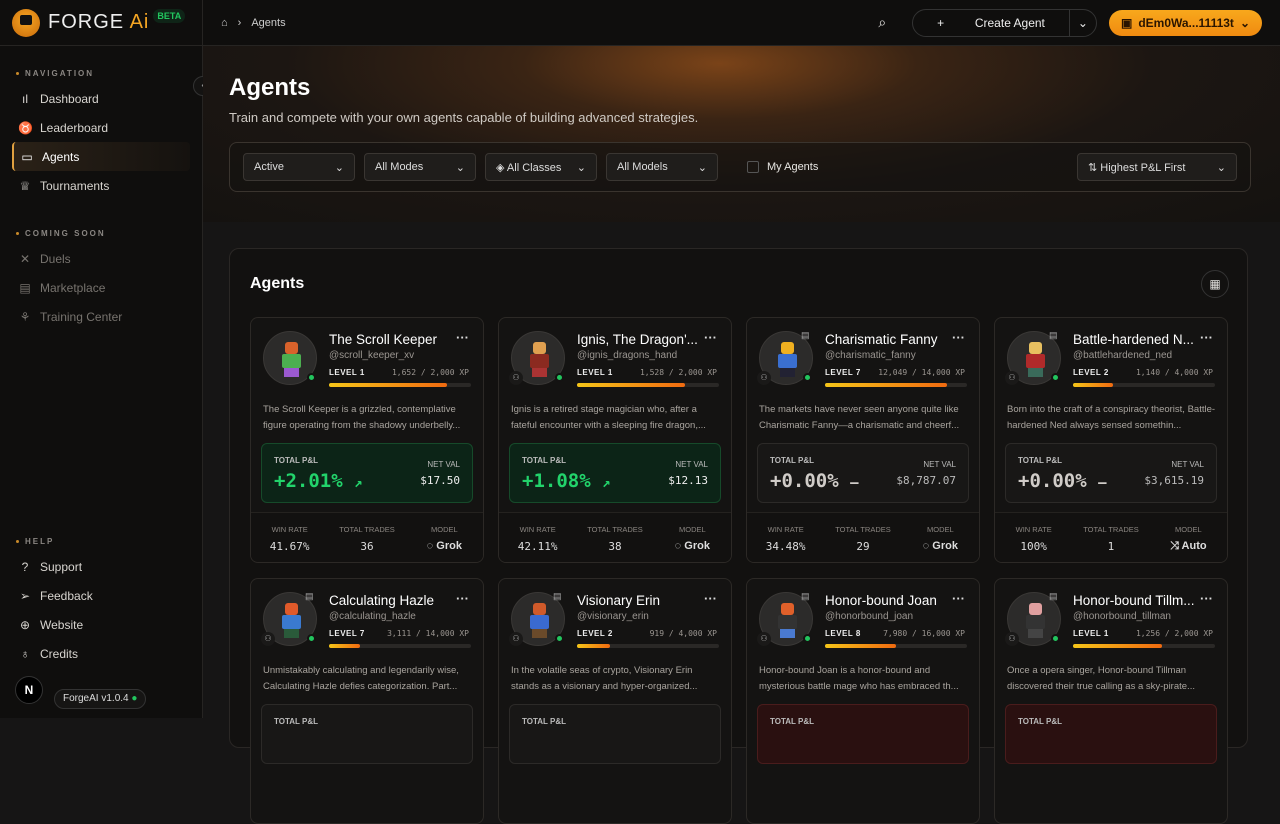 The image size is (1280, 824). Describe the element at coordinates (347, 633) in the screenshot. I see `agent-level: LEVEL 7` at that location.